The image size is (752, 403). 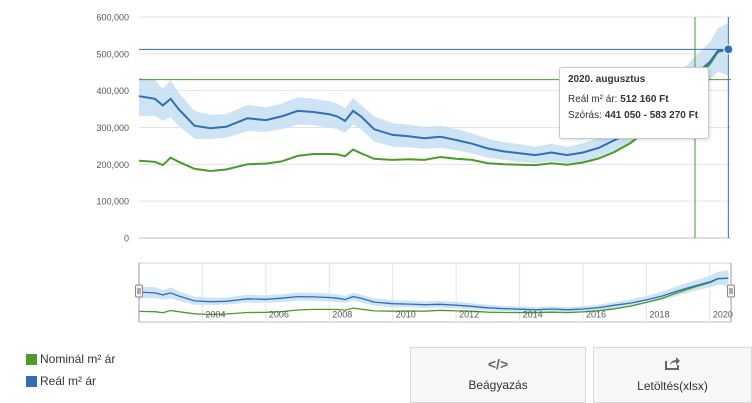 I want to click on navigator-x-tick-label: 2018, so click(x=659, y=315).